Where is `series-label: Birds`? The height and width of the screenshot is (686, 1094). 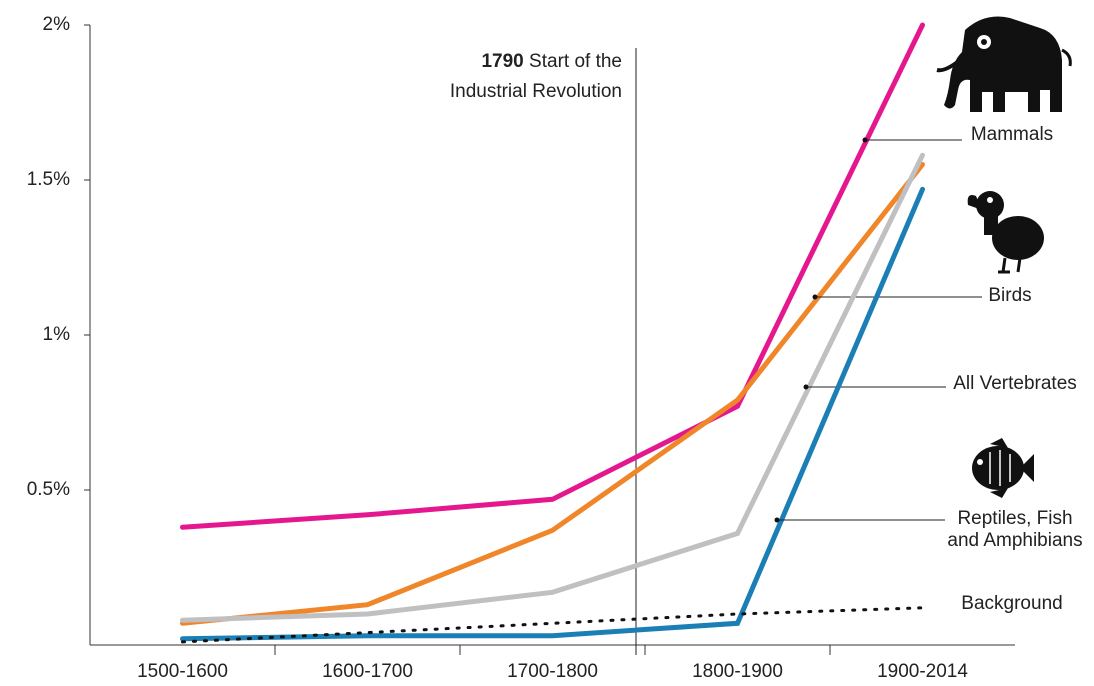
series-label: Birds is located at coordinates (1009, 295).